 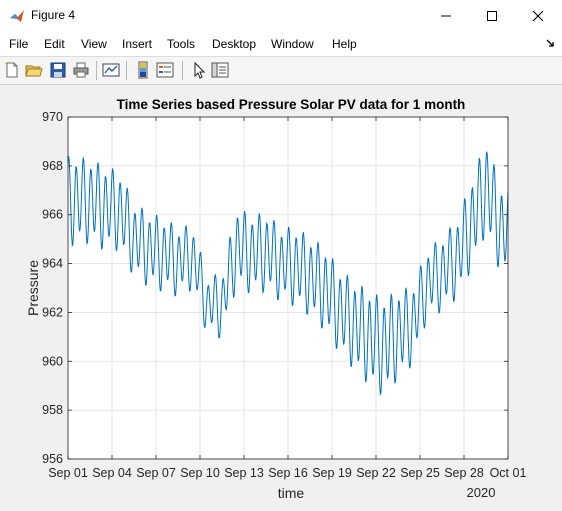 What do you see at coordinates (52, 215) in the screenshot?
I see `y-tick-label: 966` at bounding box center [52, 215].